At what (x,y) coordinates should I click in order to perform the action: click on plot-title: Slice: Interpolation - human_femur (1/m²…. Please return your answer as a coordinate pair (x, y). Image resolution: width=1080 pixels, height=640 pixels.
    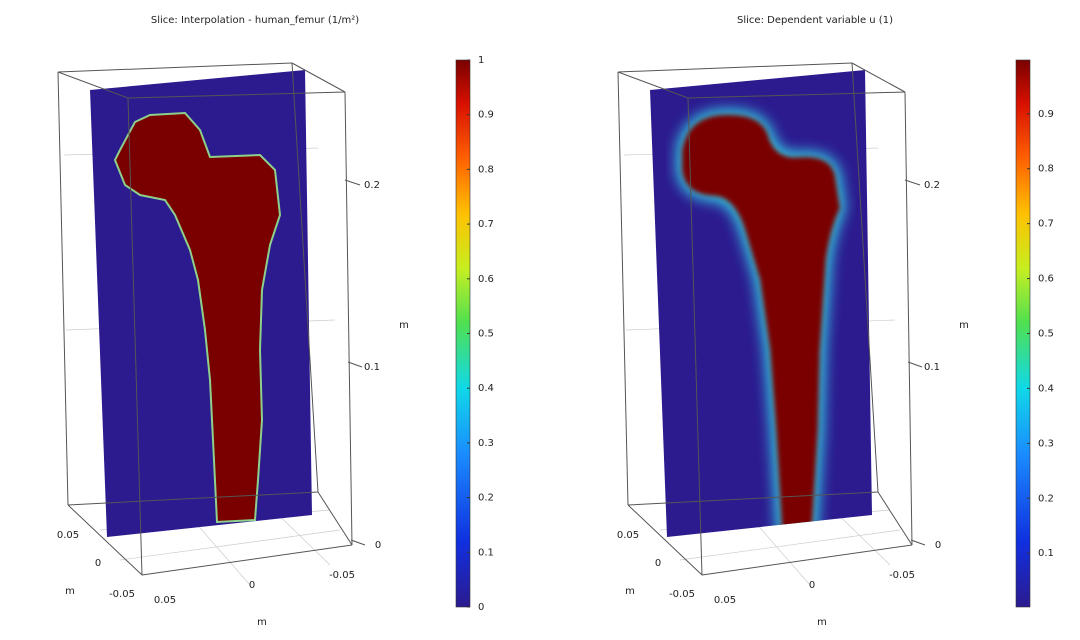
    Looking at the image, I should click on (255, 20).